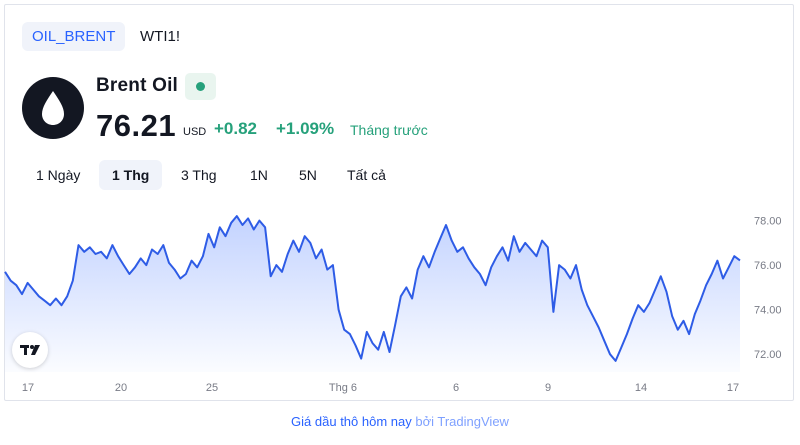 This screenshot has width=800, height=445. What do you see at coordinates (456, 388) in the screenshot?
I see `x-tick-label: 6` at bounding box center [456, 388].